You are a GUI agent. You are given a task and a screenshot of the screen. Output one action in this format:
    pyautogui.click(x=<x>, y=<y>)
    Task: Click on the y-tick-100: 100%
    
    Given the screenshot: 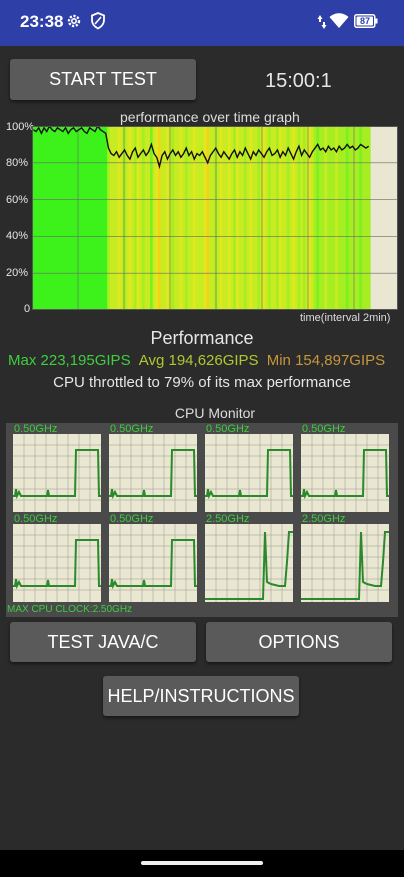 What is the action you would take?
    pyautogui.click(x=20, y=127)
    